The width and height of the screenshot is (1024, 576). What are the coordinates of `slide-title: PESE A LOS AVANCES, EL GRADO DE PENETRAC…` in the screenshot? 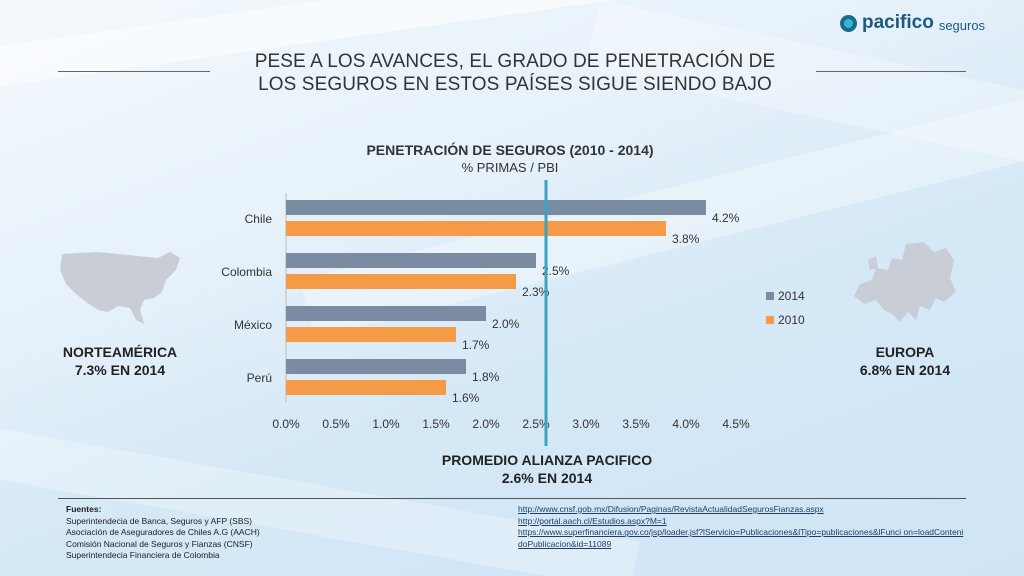 It's located at (515, 73).